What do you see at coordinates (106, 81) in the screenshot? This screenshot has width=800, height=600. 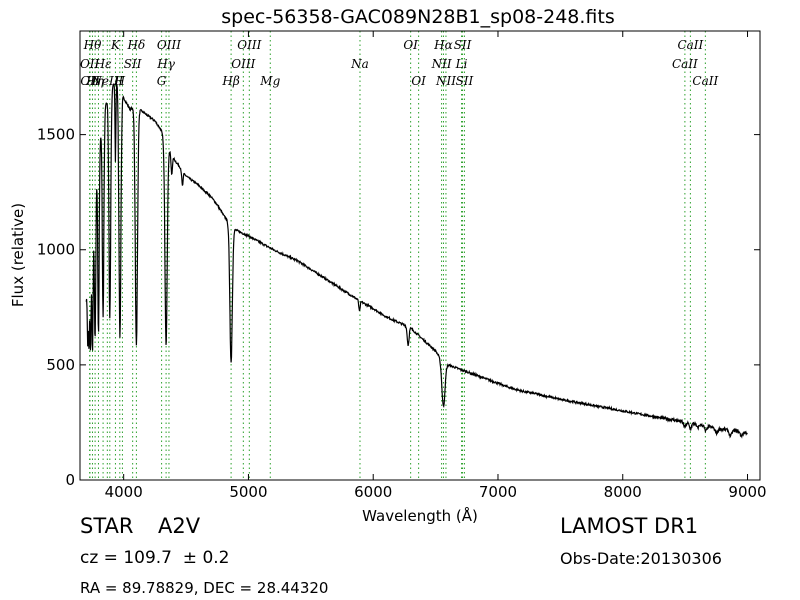 I see `line-marker-label: NeIII` at bounding box center [106, 81].